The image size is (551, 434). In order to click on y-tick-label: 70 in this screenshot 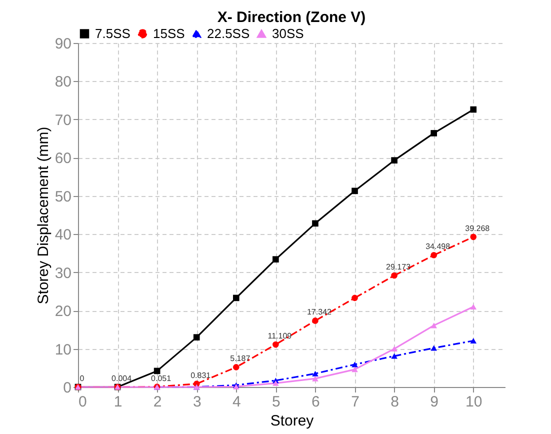, I will do `click(63, 120)`.